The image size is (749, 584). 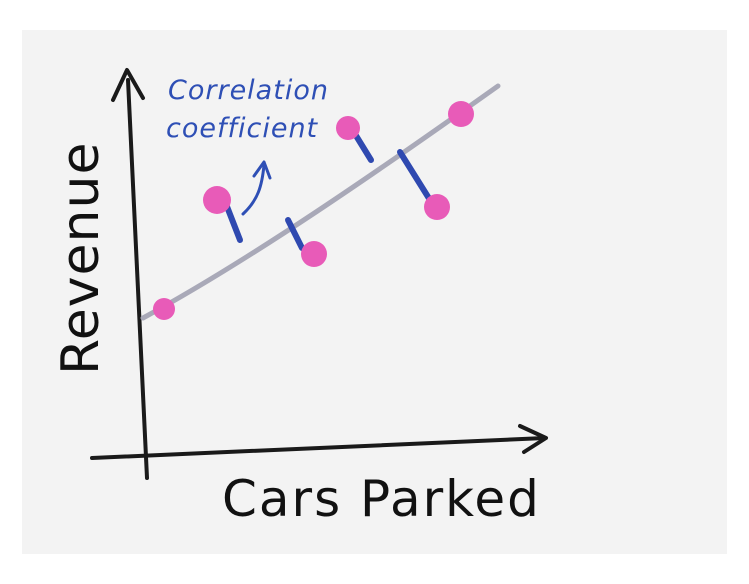 I want to click on x-axis, so click(x=318, y=448).